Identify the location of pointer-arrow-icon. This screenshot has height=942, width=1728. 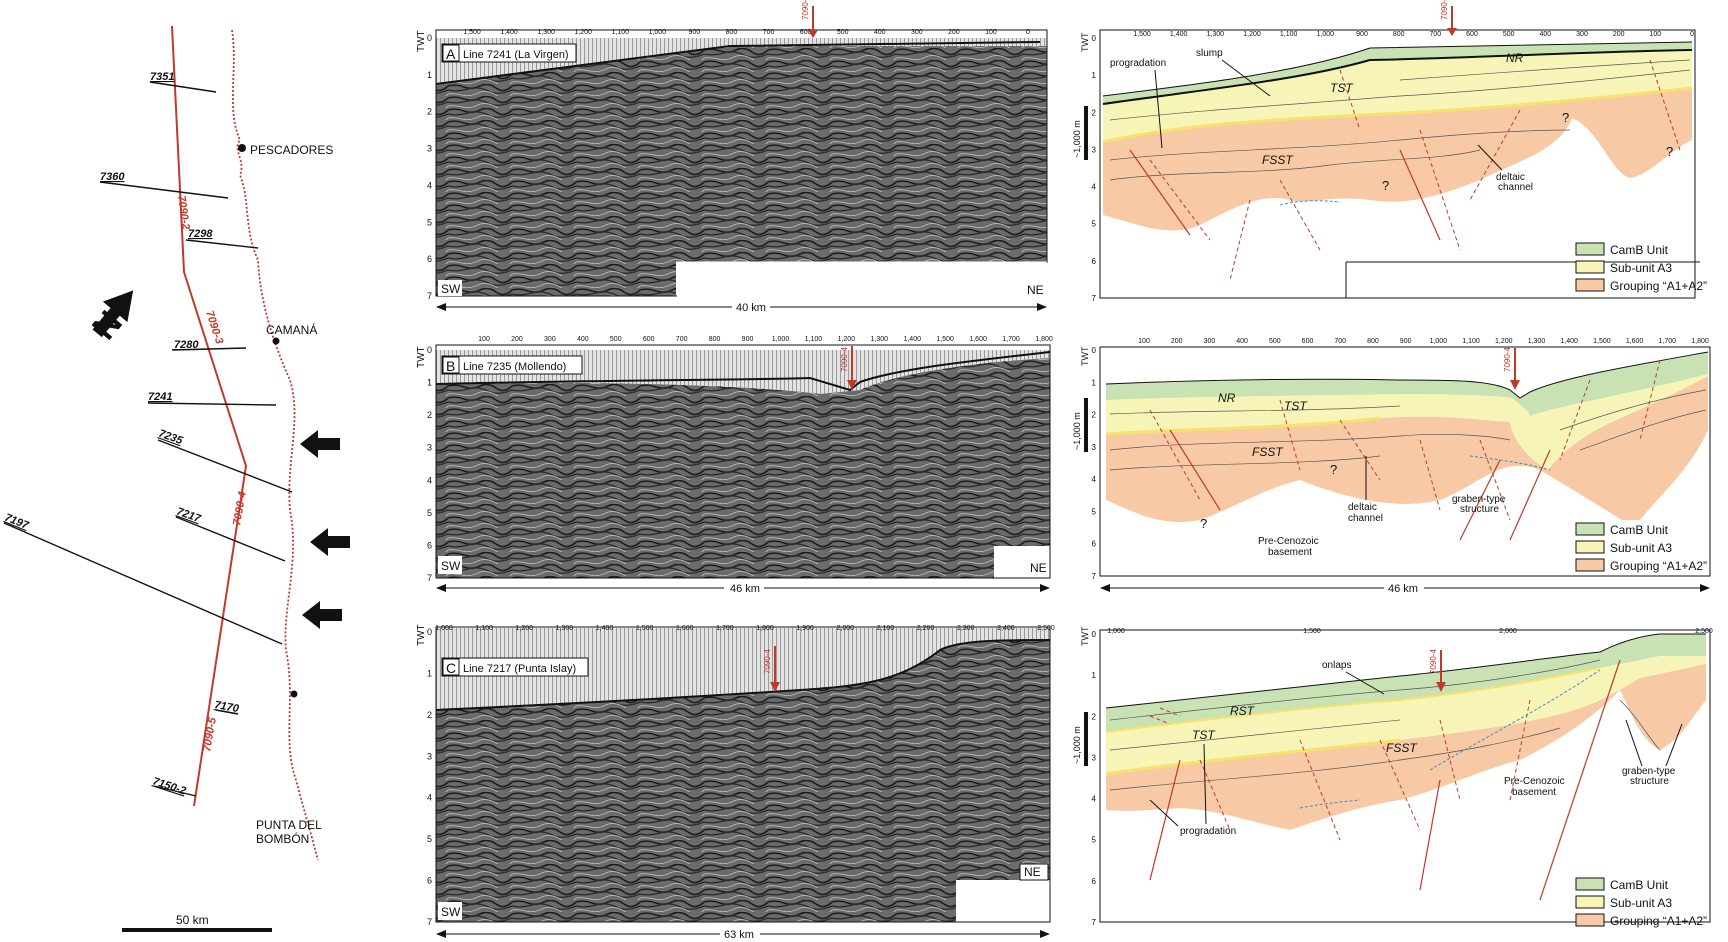
(322, 615).